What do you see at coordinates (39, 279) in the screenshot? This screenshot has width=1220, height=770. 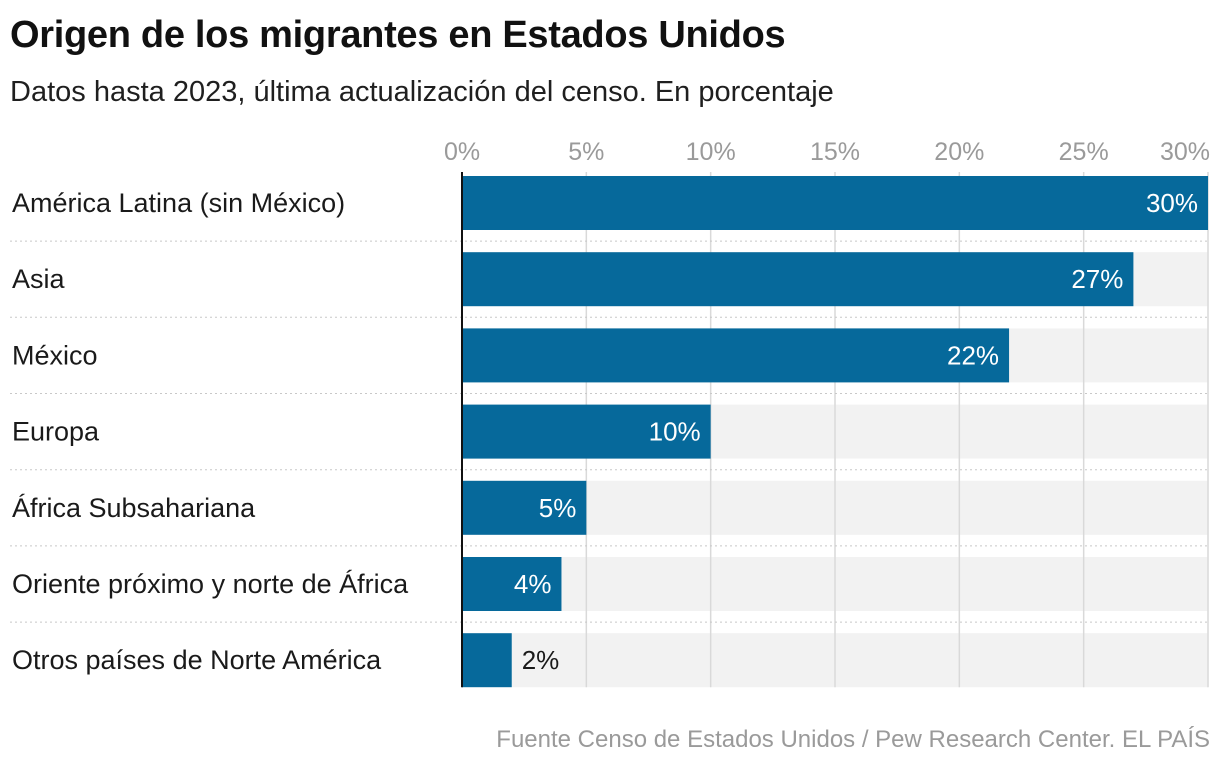 I see `category-label: Asia` at bounding box center [39, 279].